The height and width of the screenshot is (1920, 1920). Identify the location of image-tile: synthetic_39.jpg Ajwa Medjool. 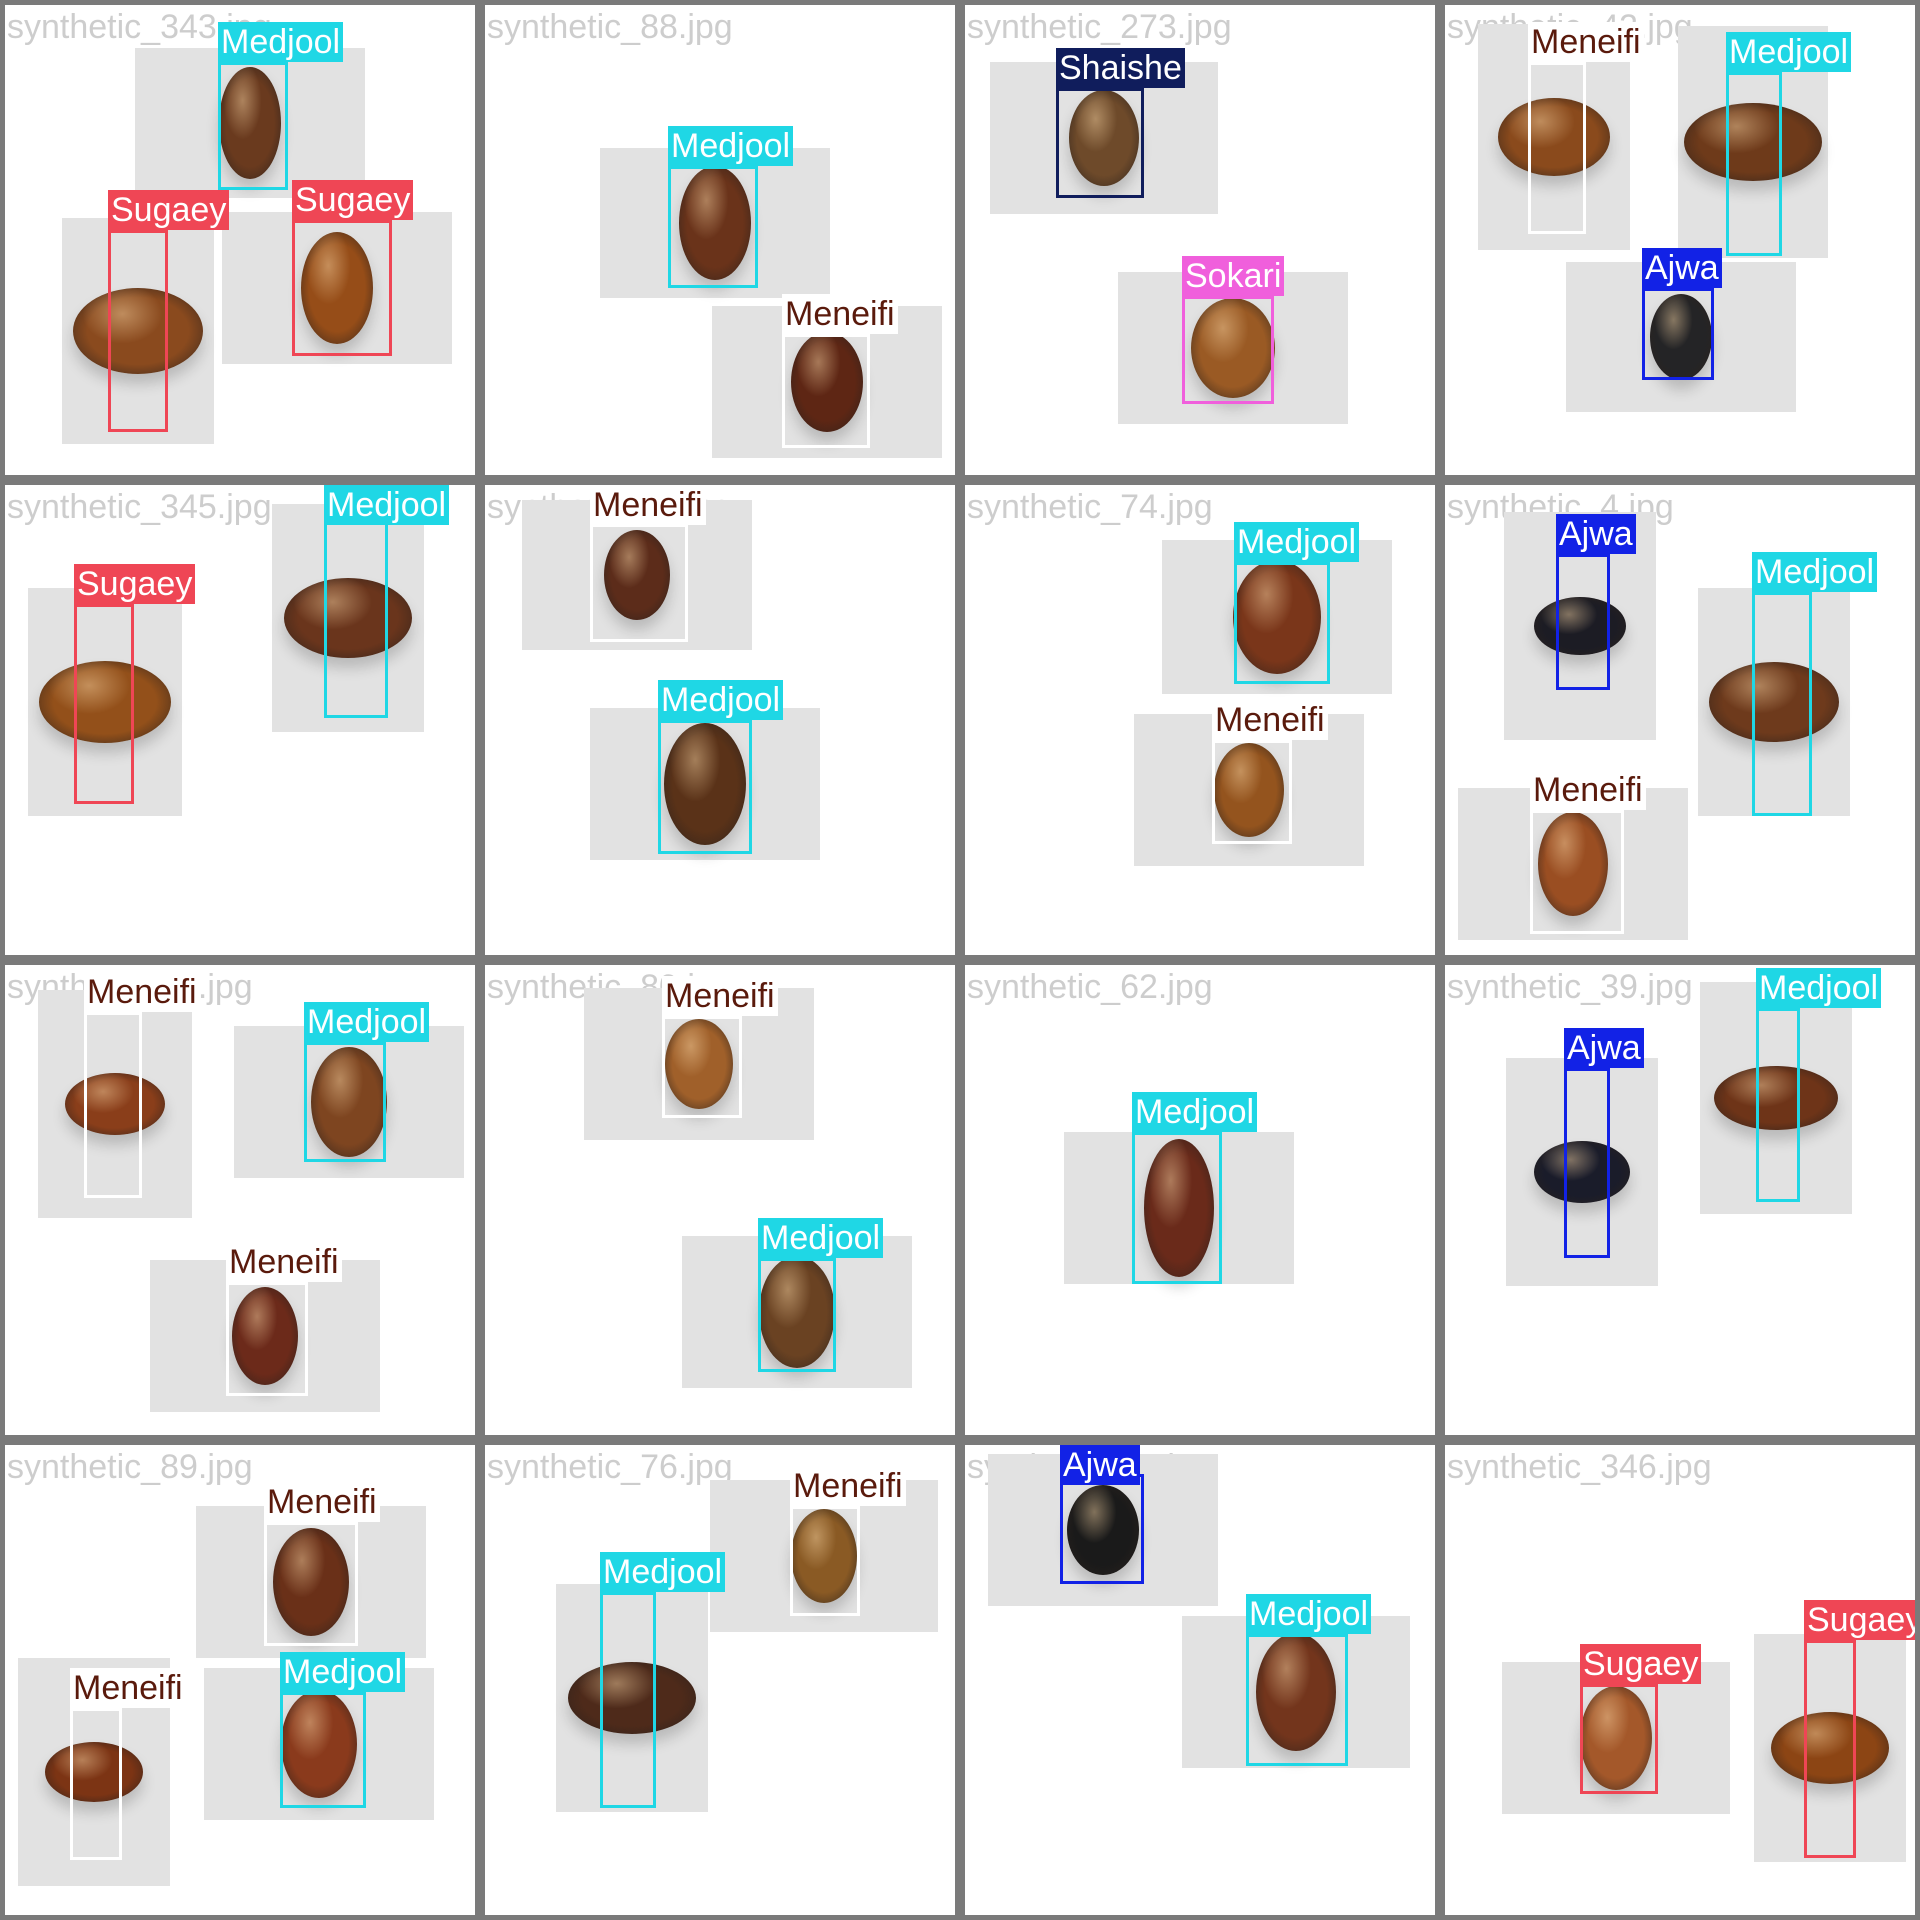
(1680, 1200).